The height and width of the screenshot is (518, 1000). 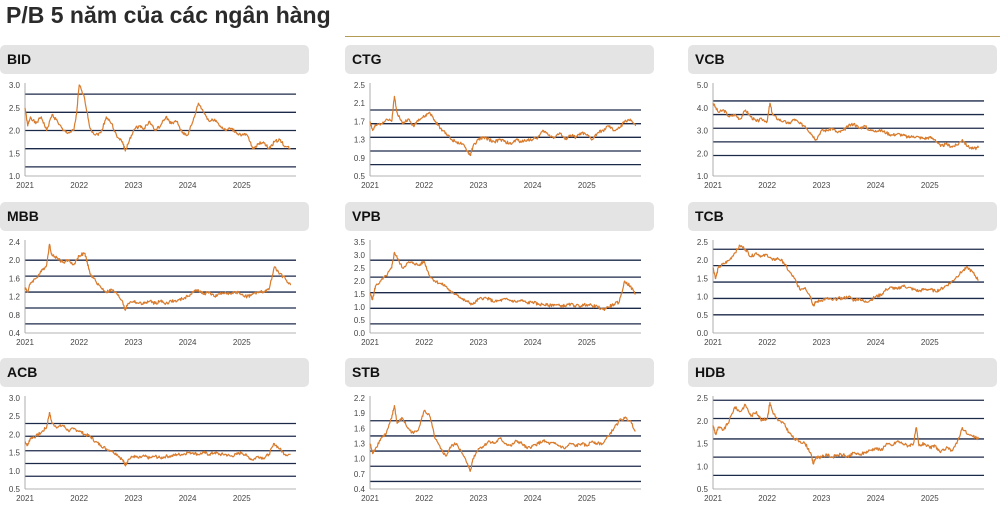 I want to click on panel-title: HDB, so click(x=710, y=372).